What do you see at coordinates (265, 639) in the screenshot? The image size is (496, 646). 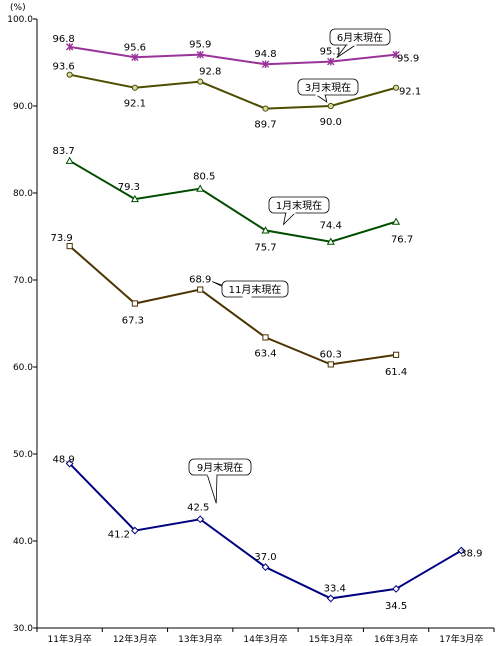 I see `x-category-label: 14年3月卒` at bounding box center [265, 639].